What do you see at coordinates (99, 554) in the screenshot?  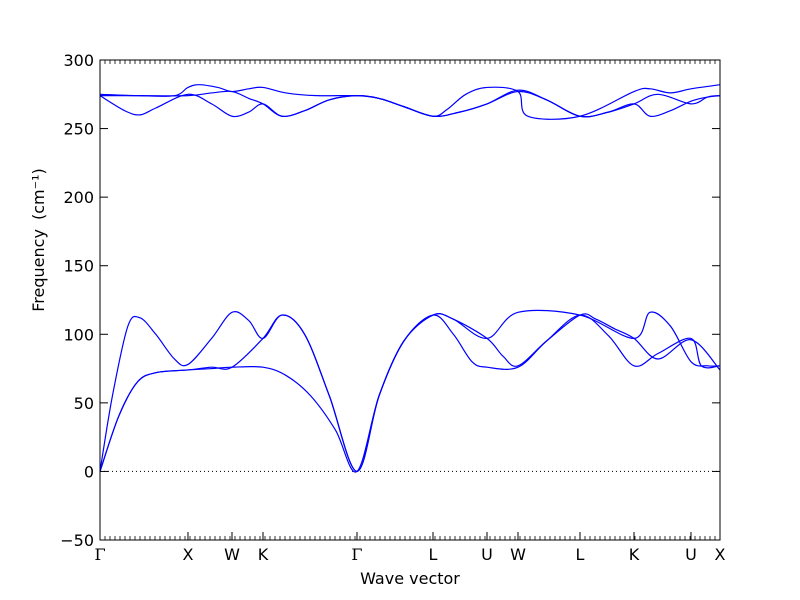 I see `kpoint-label-1: Γ` at bounding box center [99, 554].